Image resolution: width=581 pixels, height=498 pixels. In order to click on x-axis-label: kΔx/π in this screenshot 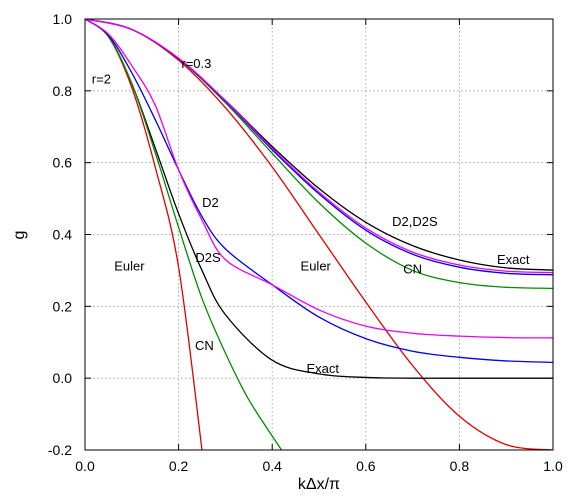, I will do `click(319, 484)`.